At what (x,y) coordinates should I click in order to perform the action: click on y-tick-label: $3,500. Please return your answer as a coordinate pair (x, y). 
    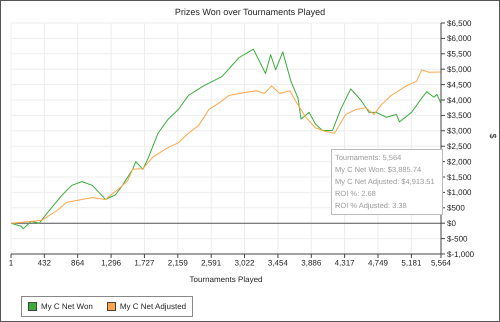
    Looking at the image, I should click on (459, 115).